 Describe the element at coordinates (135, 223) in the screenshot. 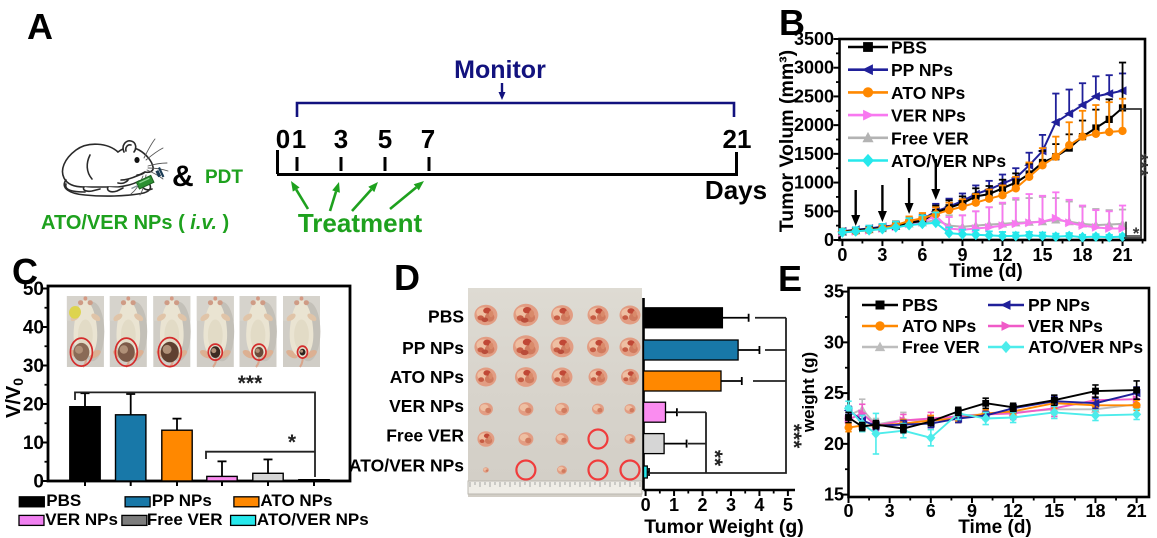

I see `svg-text: ATO/VER NPs ( i.v. )` at that location.